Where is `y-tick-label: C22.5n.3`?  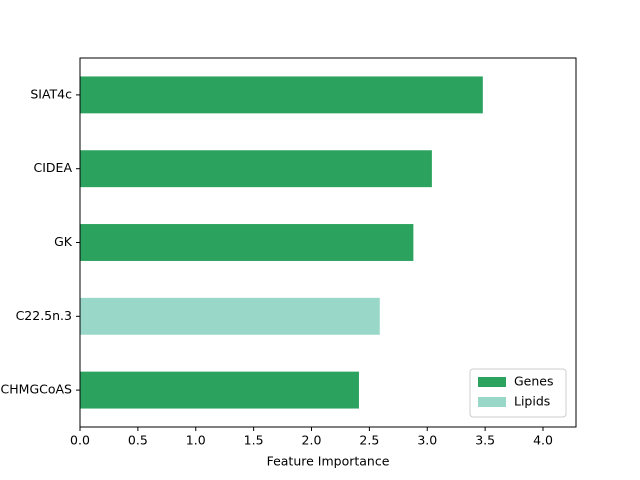
y-tick-label: C22.5n.3 is located at coordinates (44, 315).